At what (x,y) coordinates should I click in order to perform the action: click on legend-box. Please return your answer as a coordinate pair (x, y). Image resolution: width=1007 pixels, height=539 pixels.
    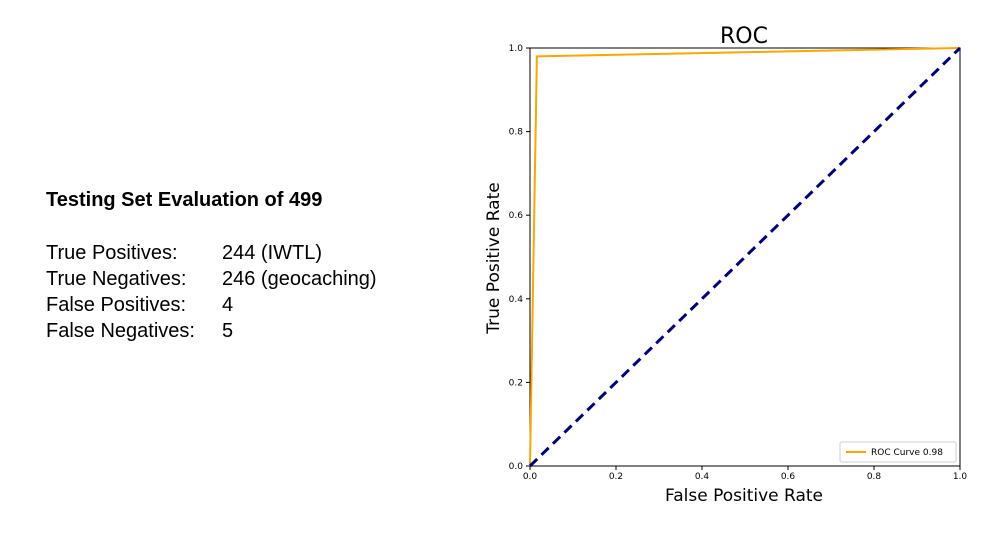
    Looking at the image, I should click on (898, 452).